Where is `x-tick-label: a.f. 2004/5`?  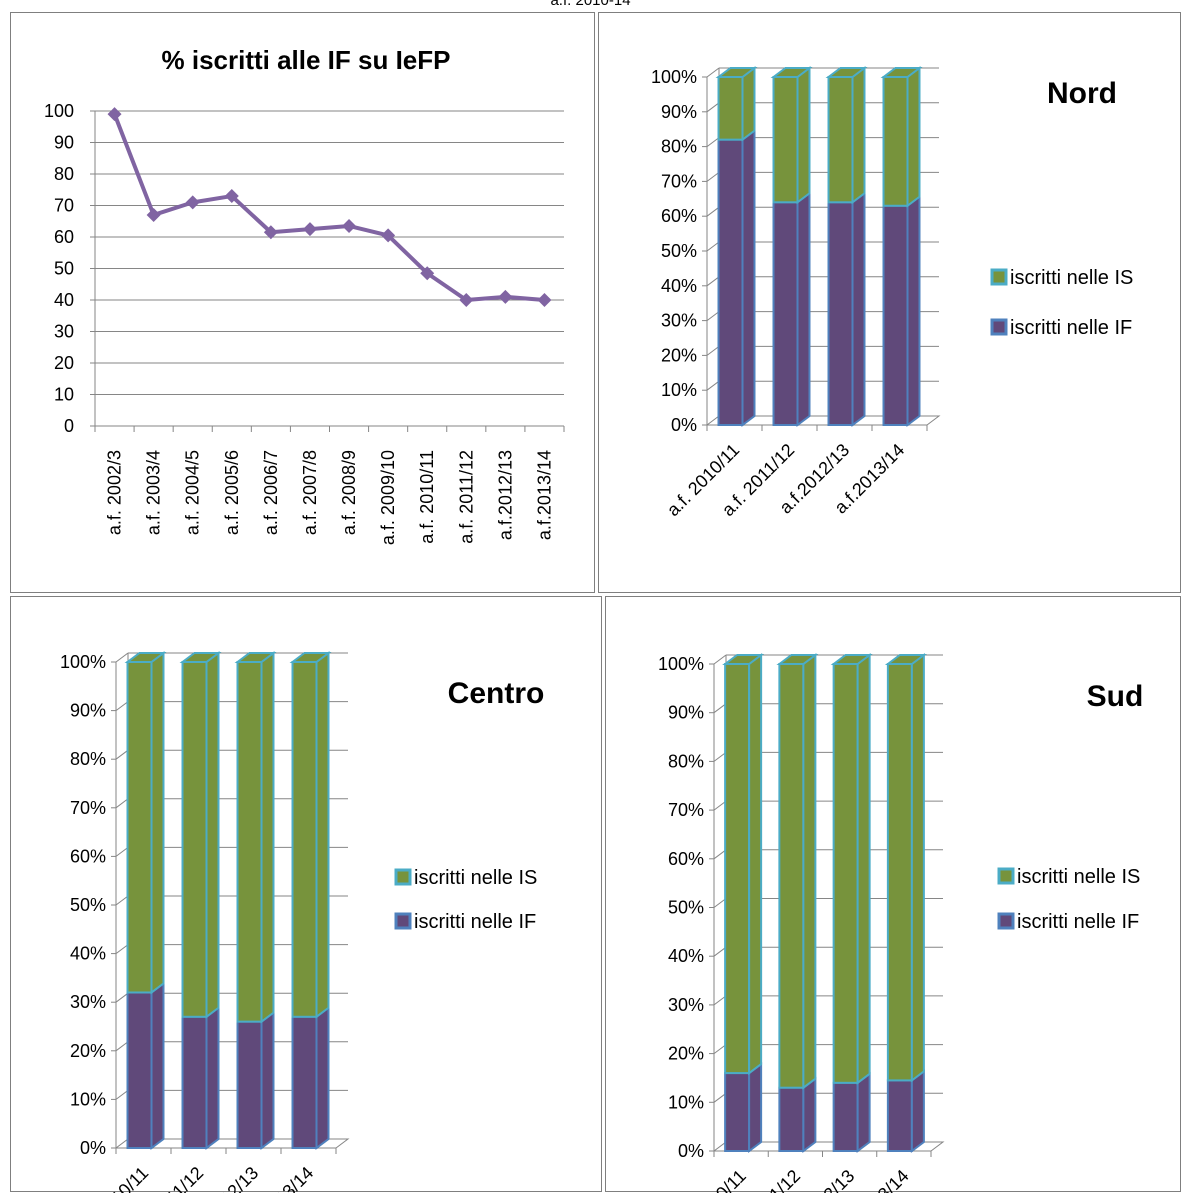 x-tick-label: a.f. 2004/5 is located at coordinates (193, 492).